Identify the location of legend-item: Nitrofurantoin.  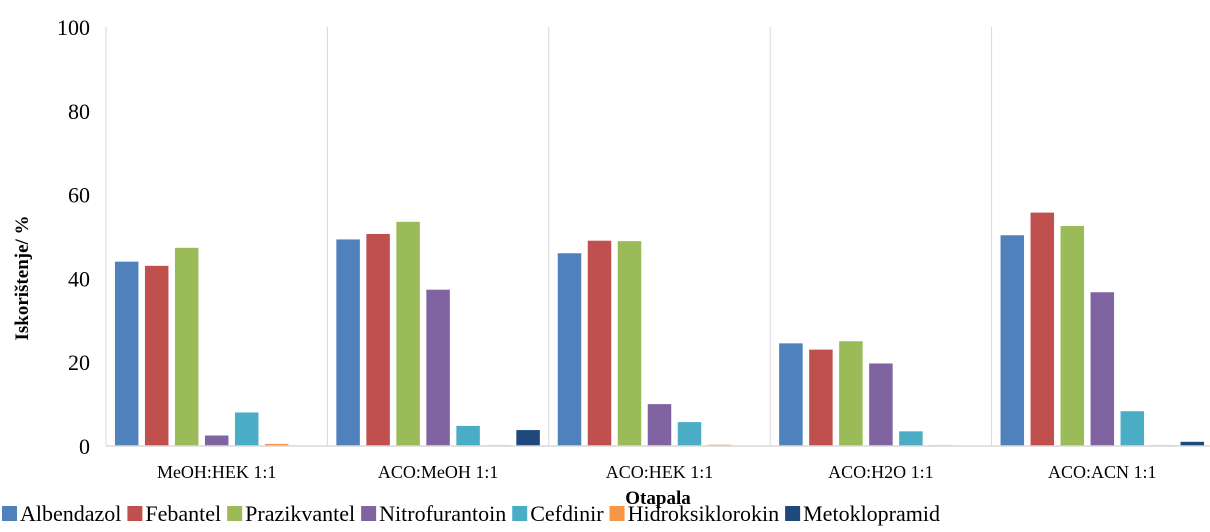
(433, 513).